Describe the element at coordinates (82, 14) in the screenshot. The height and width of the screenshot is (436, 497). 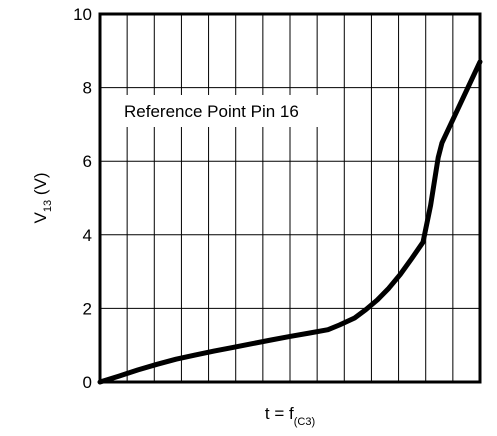
I see `y-tick-label: 10` at that location.